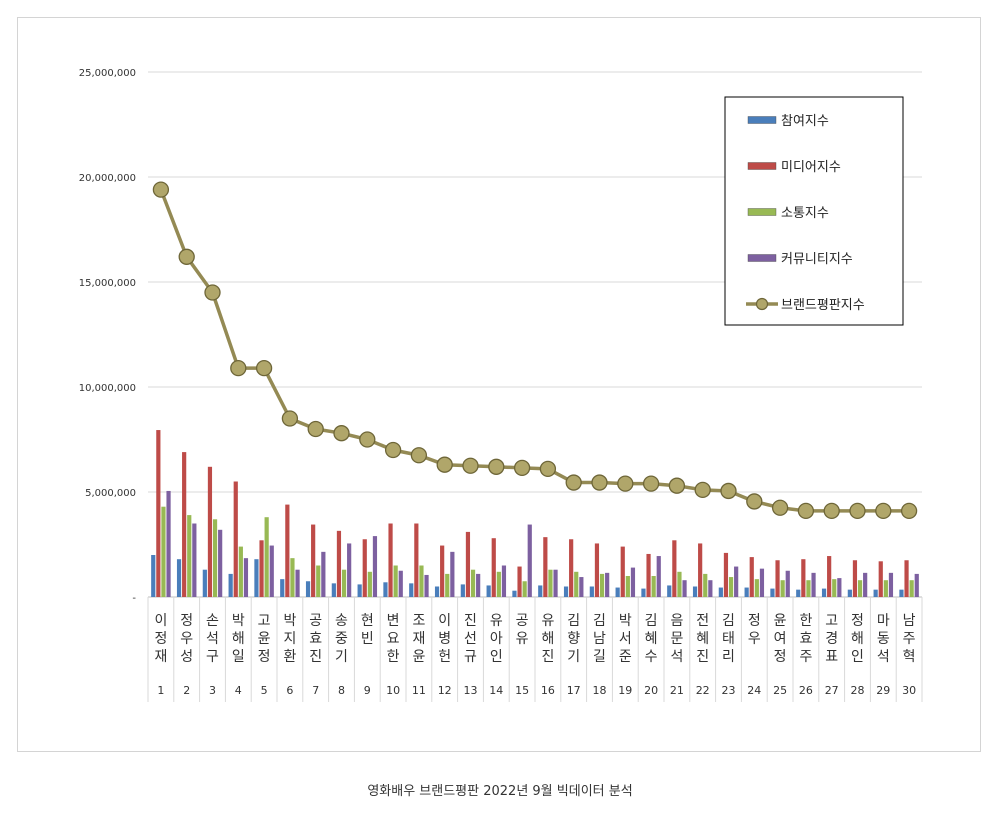 The height and width of the screenshot is (823, 1000). Describe the element at coordinates (134, 598) in the screenshot. I see `y-tick-label: -` at that location.